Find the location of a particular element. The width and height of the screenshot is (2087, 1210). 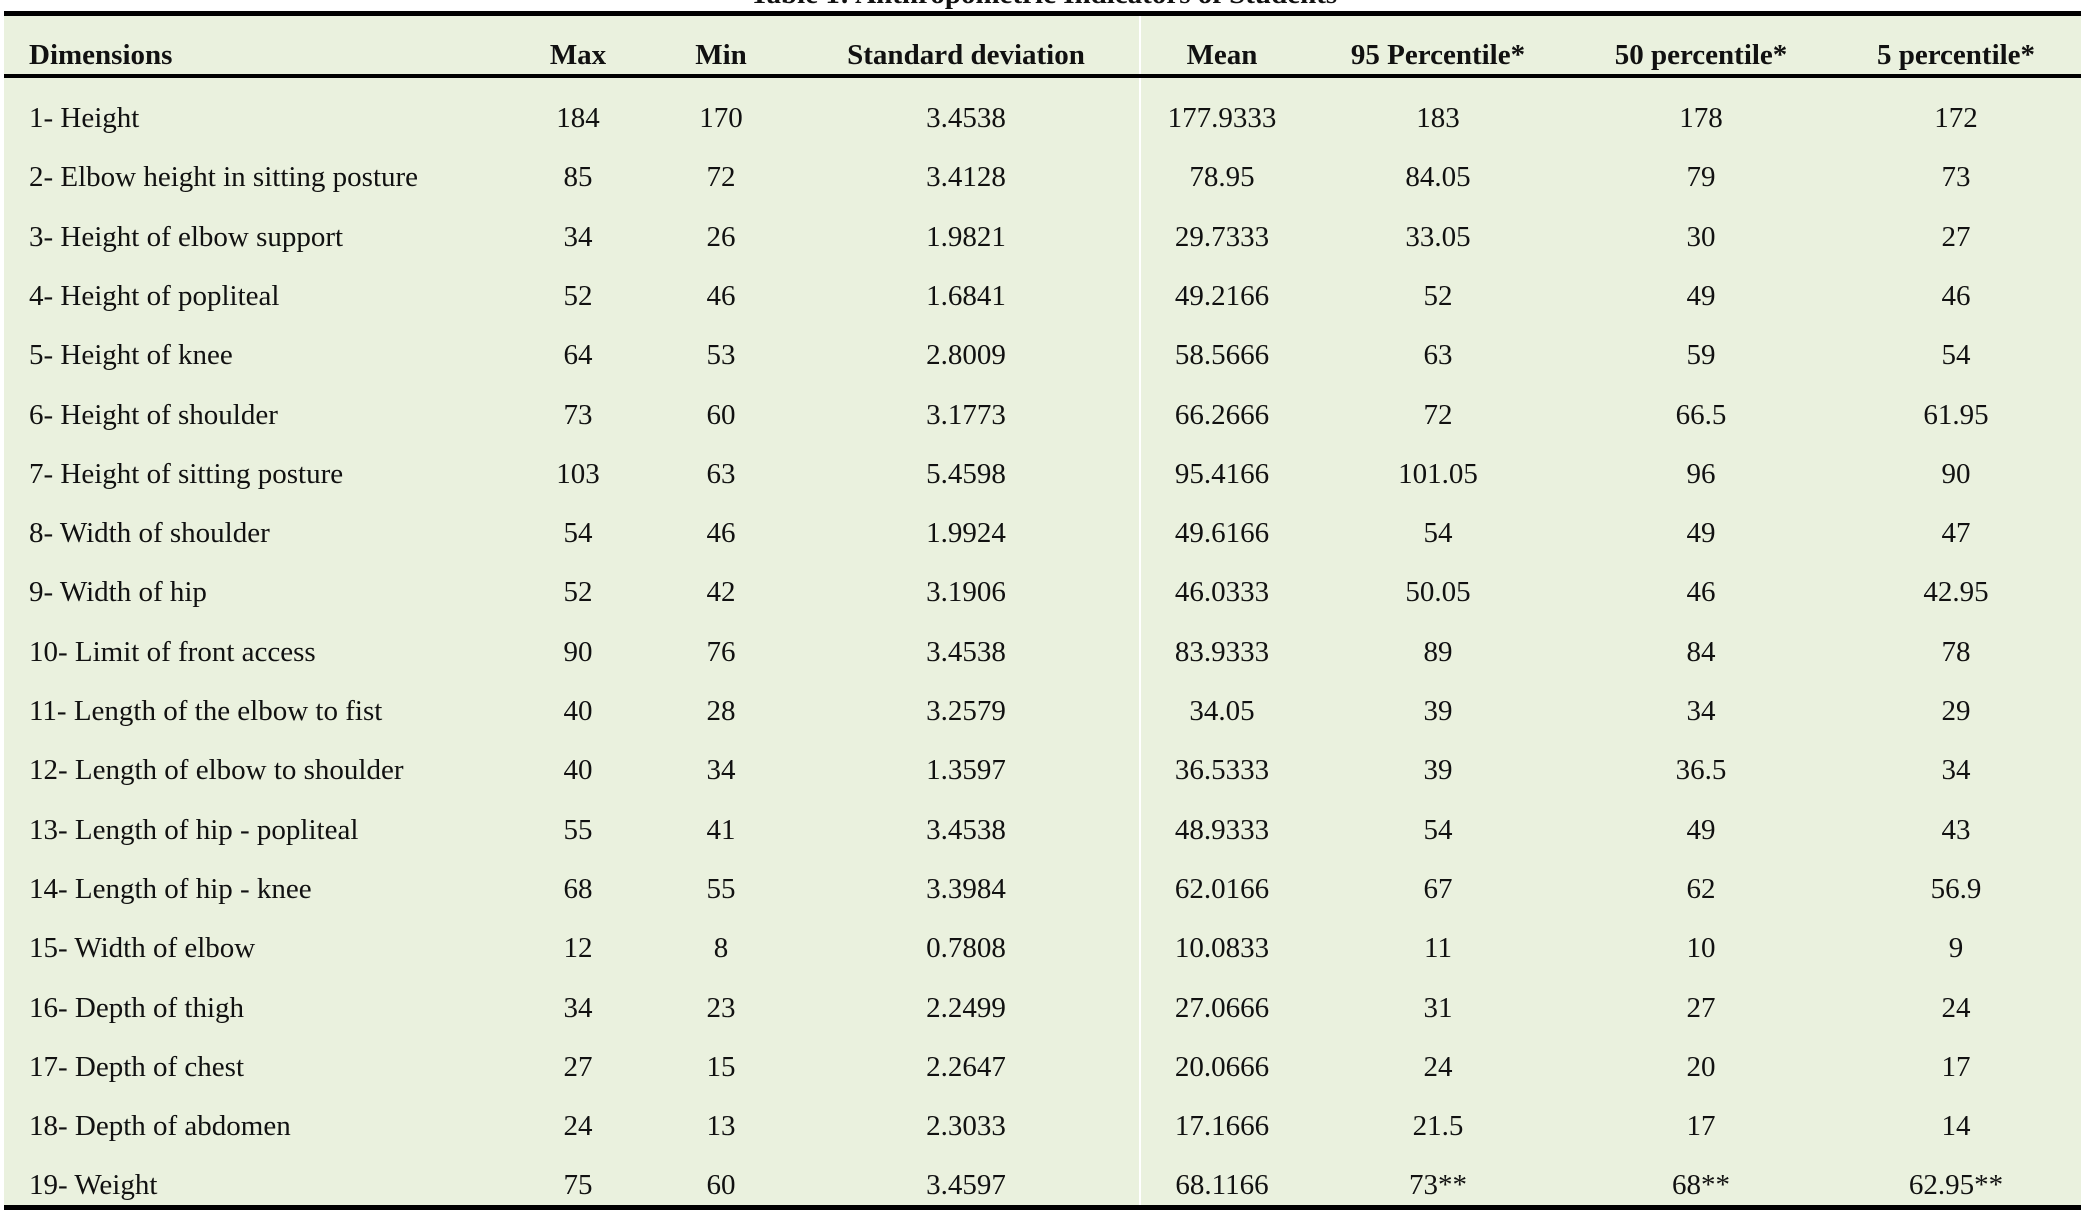

table-cell: 75 is located at coordinates (578, 1185).